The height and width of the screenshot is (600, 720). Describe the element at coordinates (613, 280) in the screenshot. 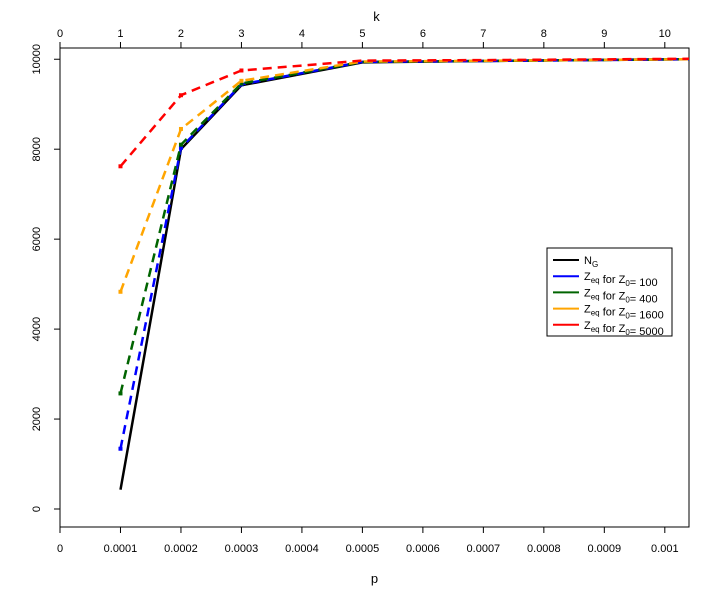

I see `legend-label-1-name-rest: for Z` at that location.